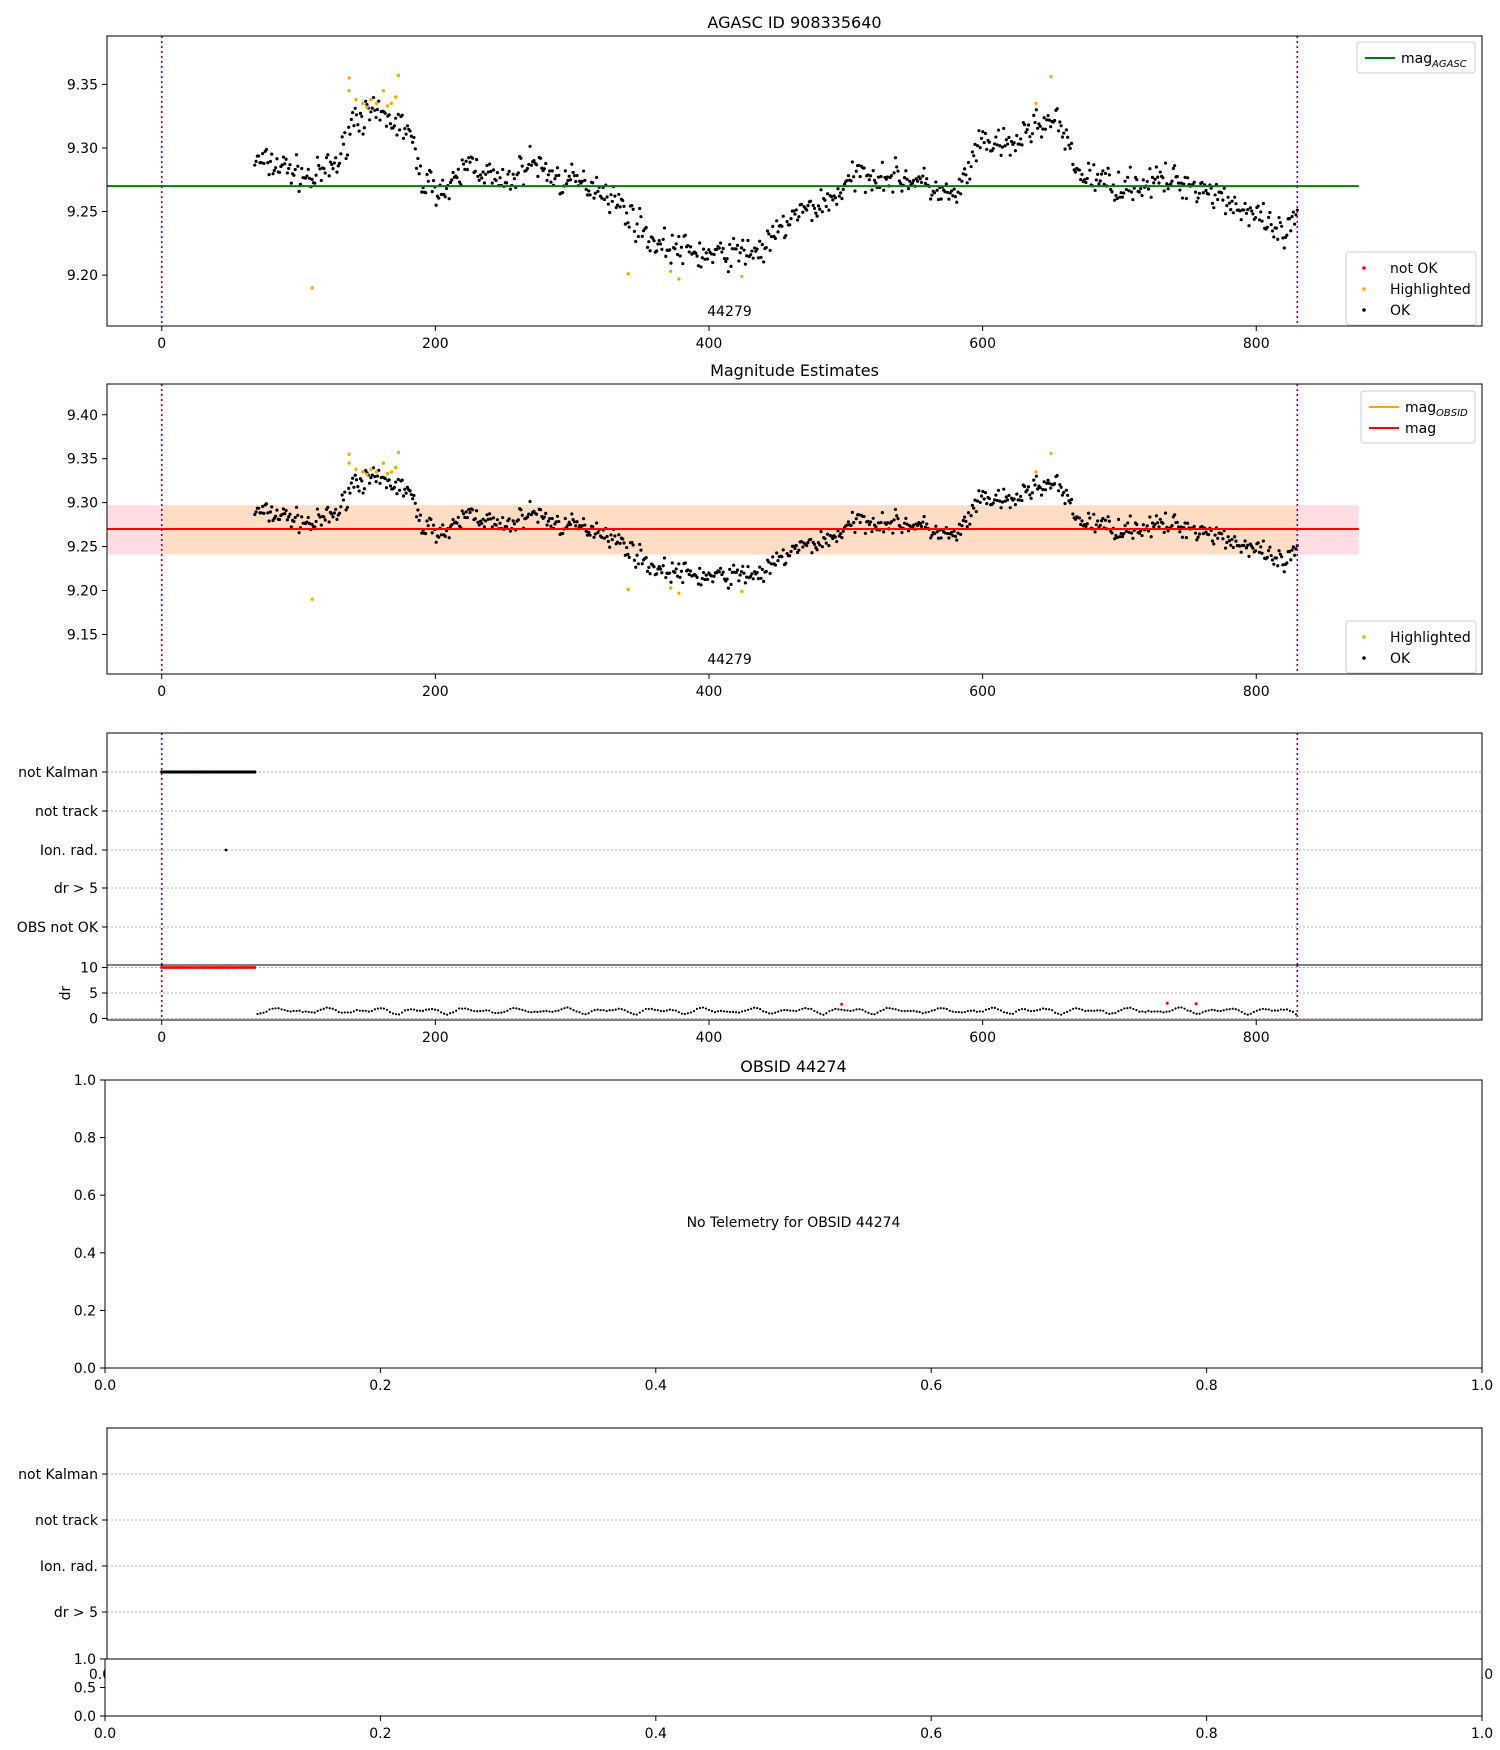 The width and height of the screenshot is (1500, 1750). What do you see at coordinates (85, 1081) in the screenshot?
I see `y-tick-label: 1.0` at bounding box center [85, 1081].